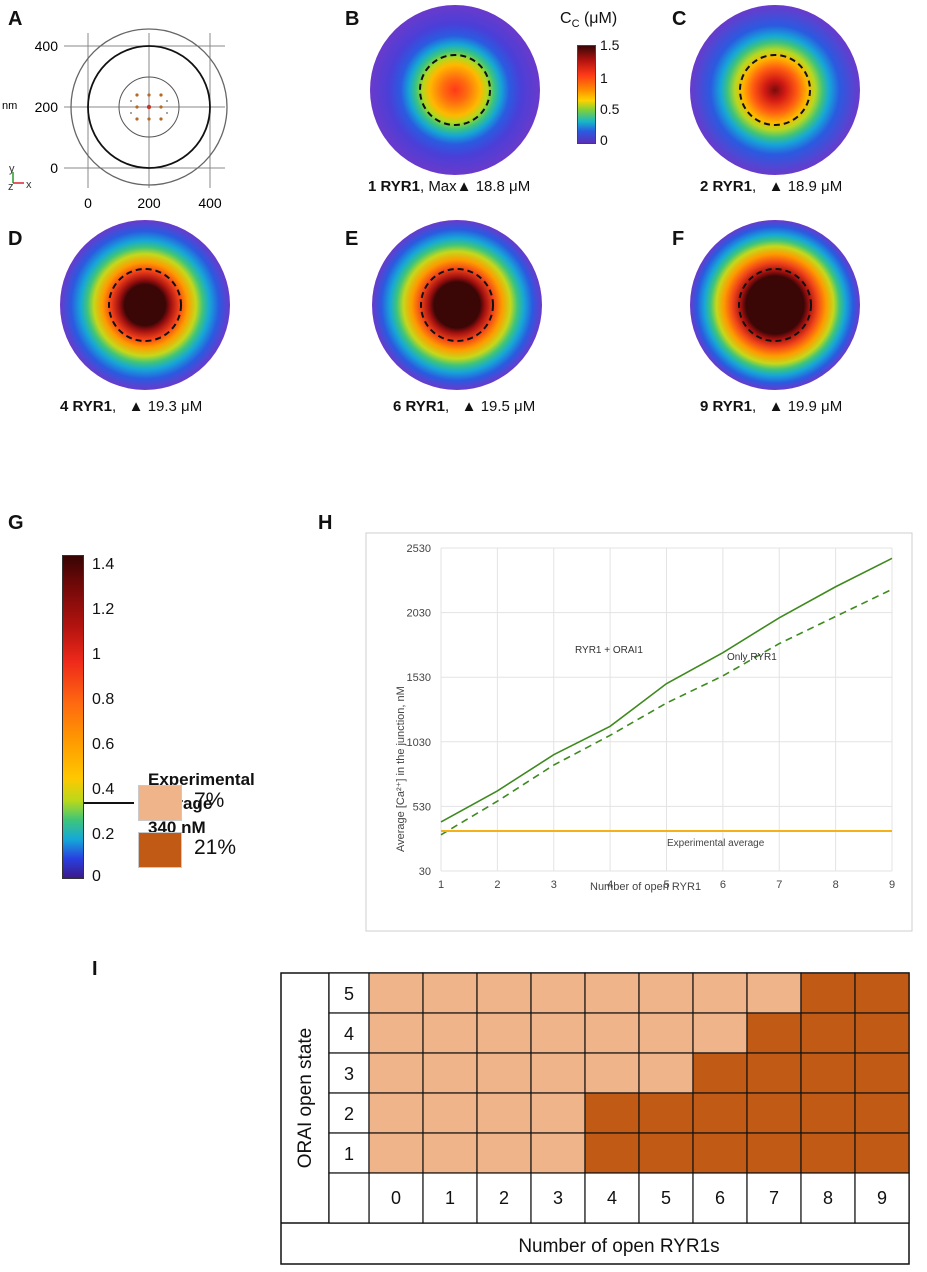  I want to click on h-ytick-label: 1530, so click(419, 678).